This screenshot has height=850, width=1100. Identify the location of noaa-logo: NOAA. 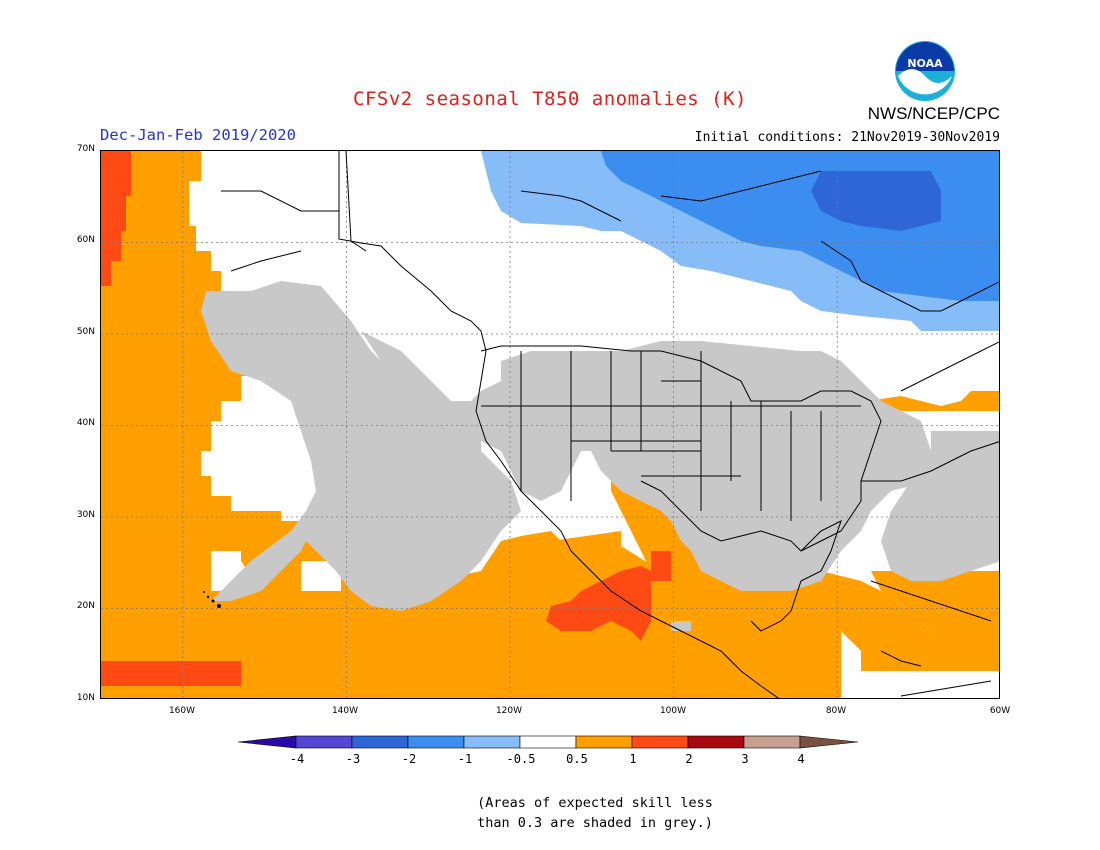
(925, 71).